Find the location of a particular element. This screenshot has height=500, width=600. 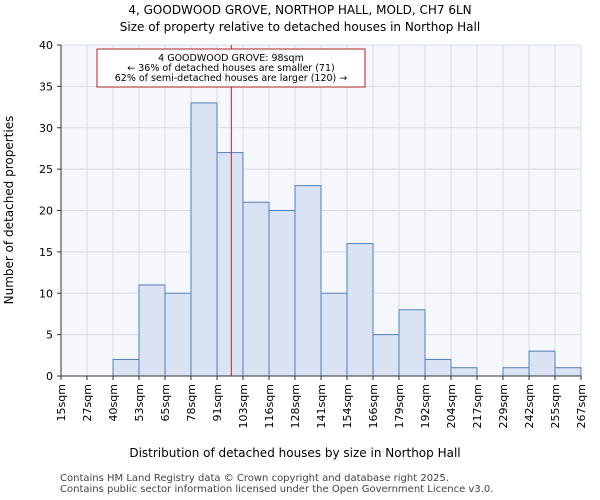

y-axis: 0 5 10 15 20 25 30 35 40 is located at coordinates (50, 211).